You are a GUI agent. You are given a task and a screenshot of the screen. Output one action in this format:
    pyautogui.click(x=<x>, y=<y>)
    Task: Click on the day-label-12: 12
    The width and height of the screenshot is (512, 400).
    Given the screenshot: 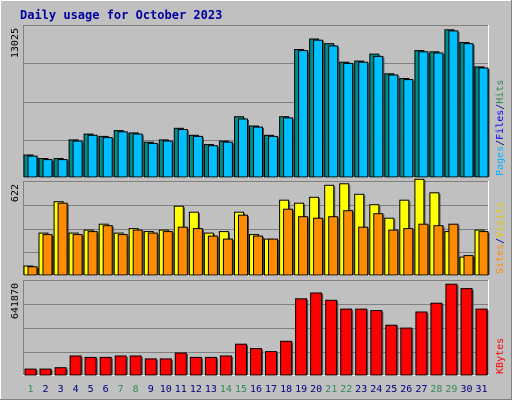 What is the action you would take?
    pyautogui.click(x=196, y=389)
    